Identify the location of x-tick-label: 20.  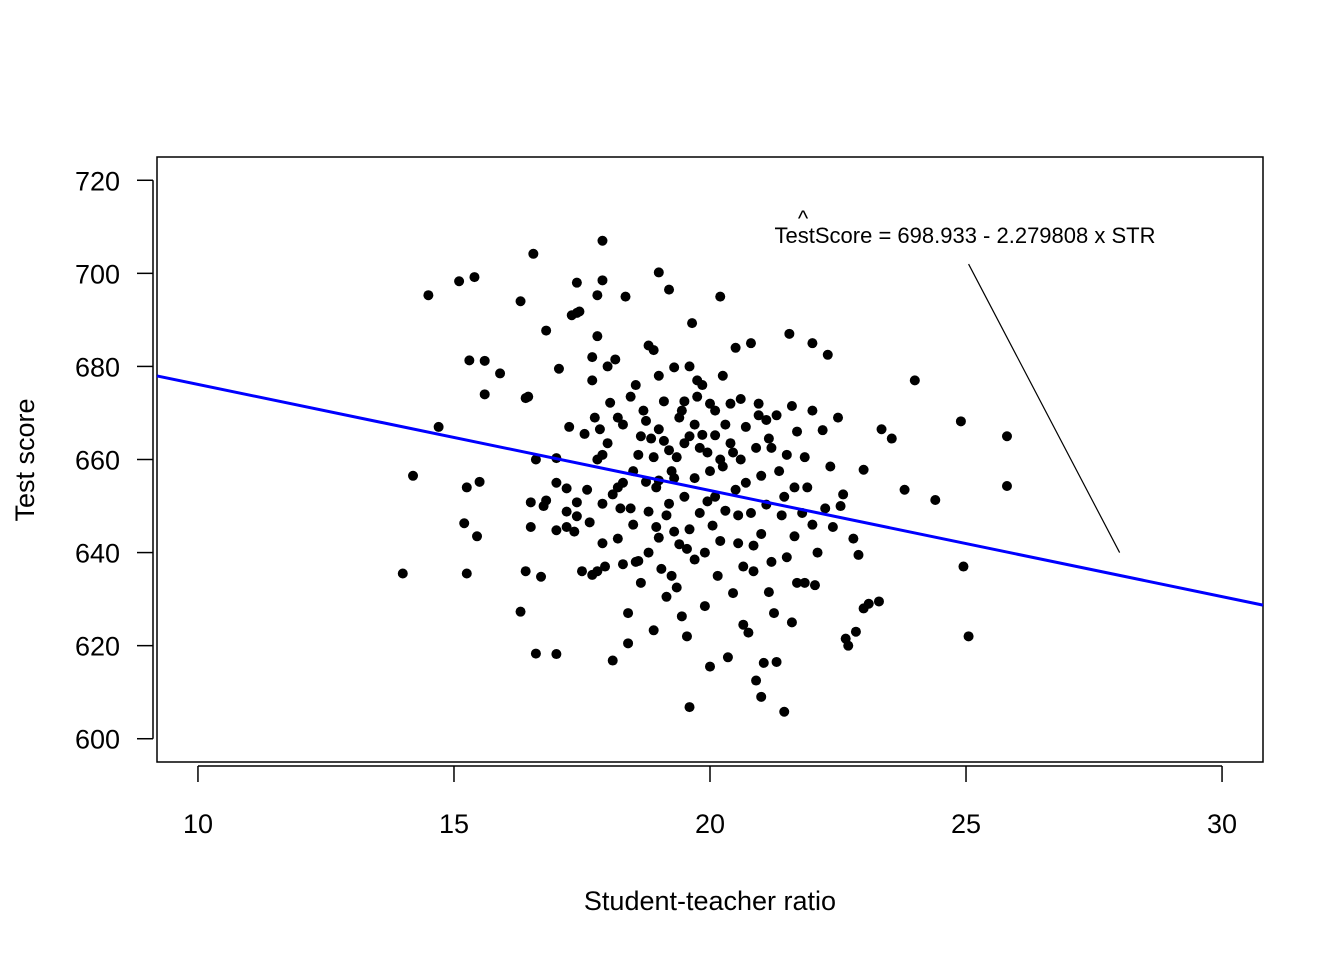
(710, 824).